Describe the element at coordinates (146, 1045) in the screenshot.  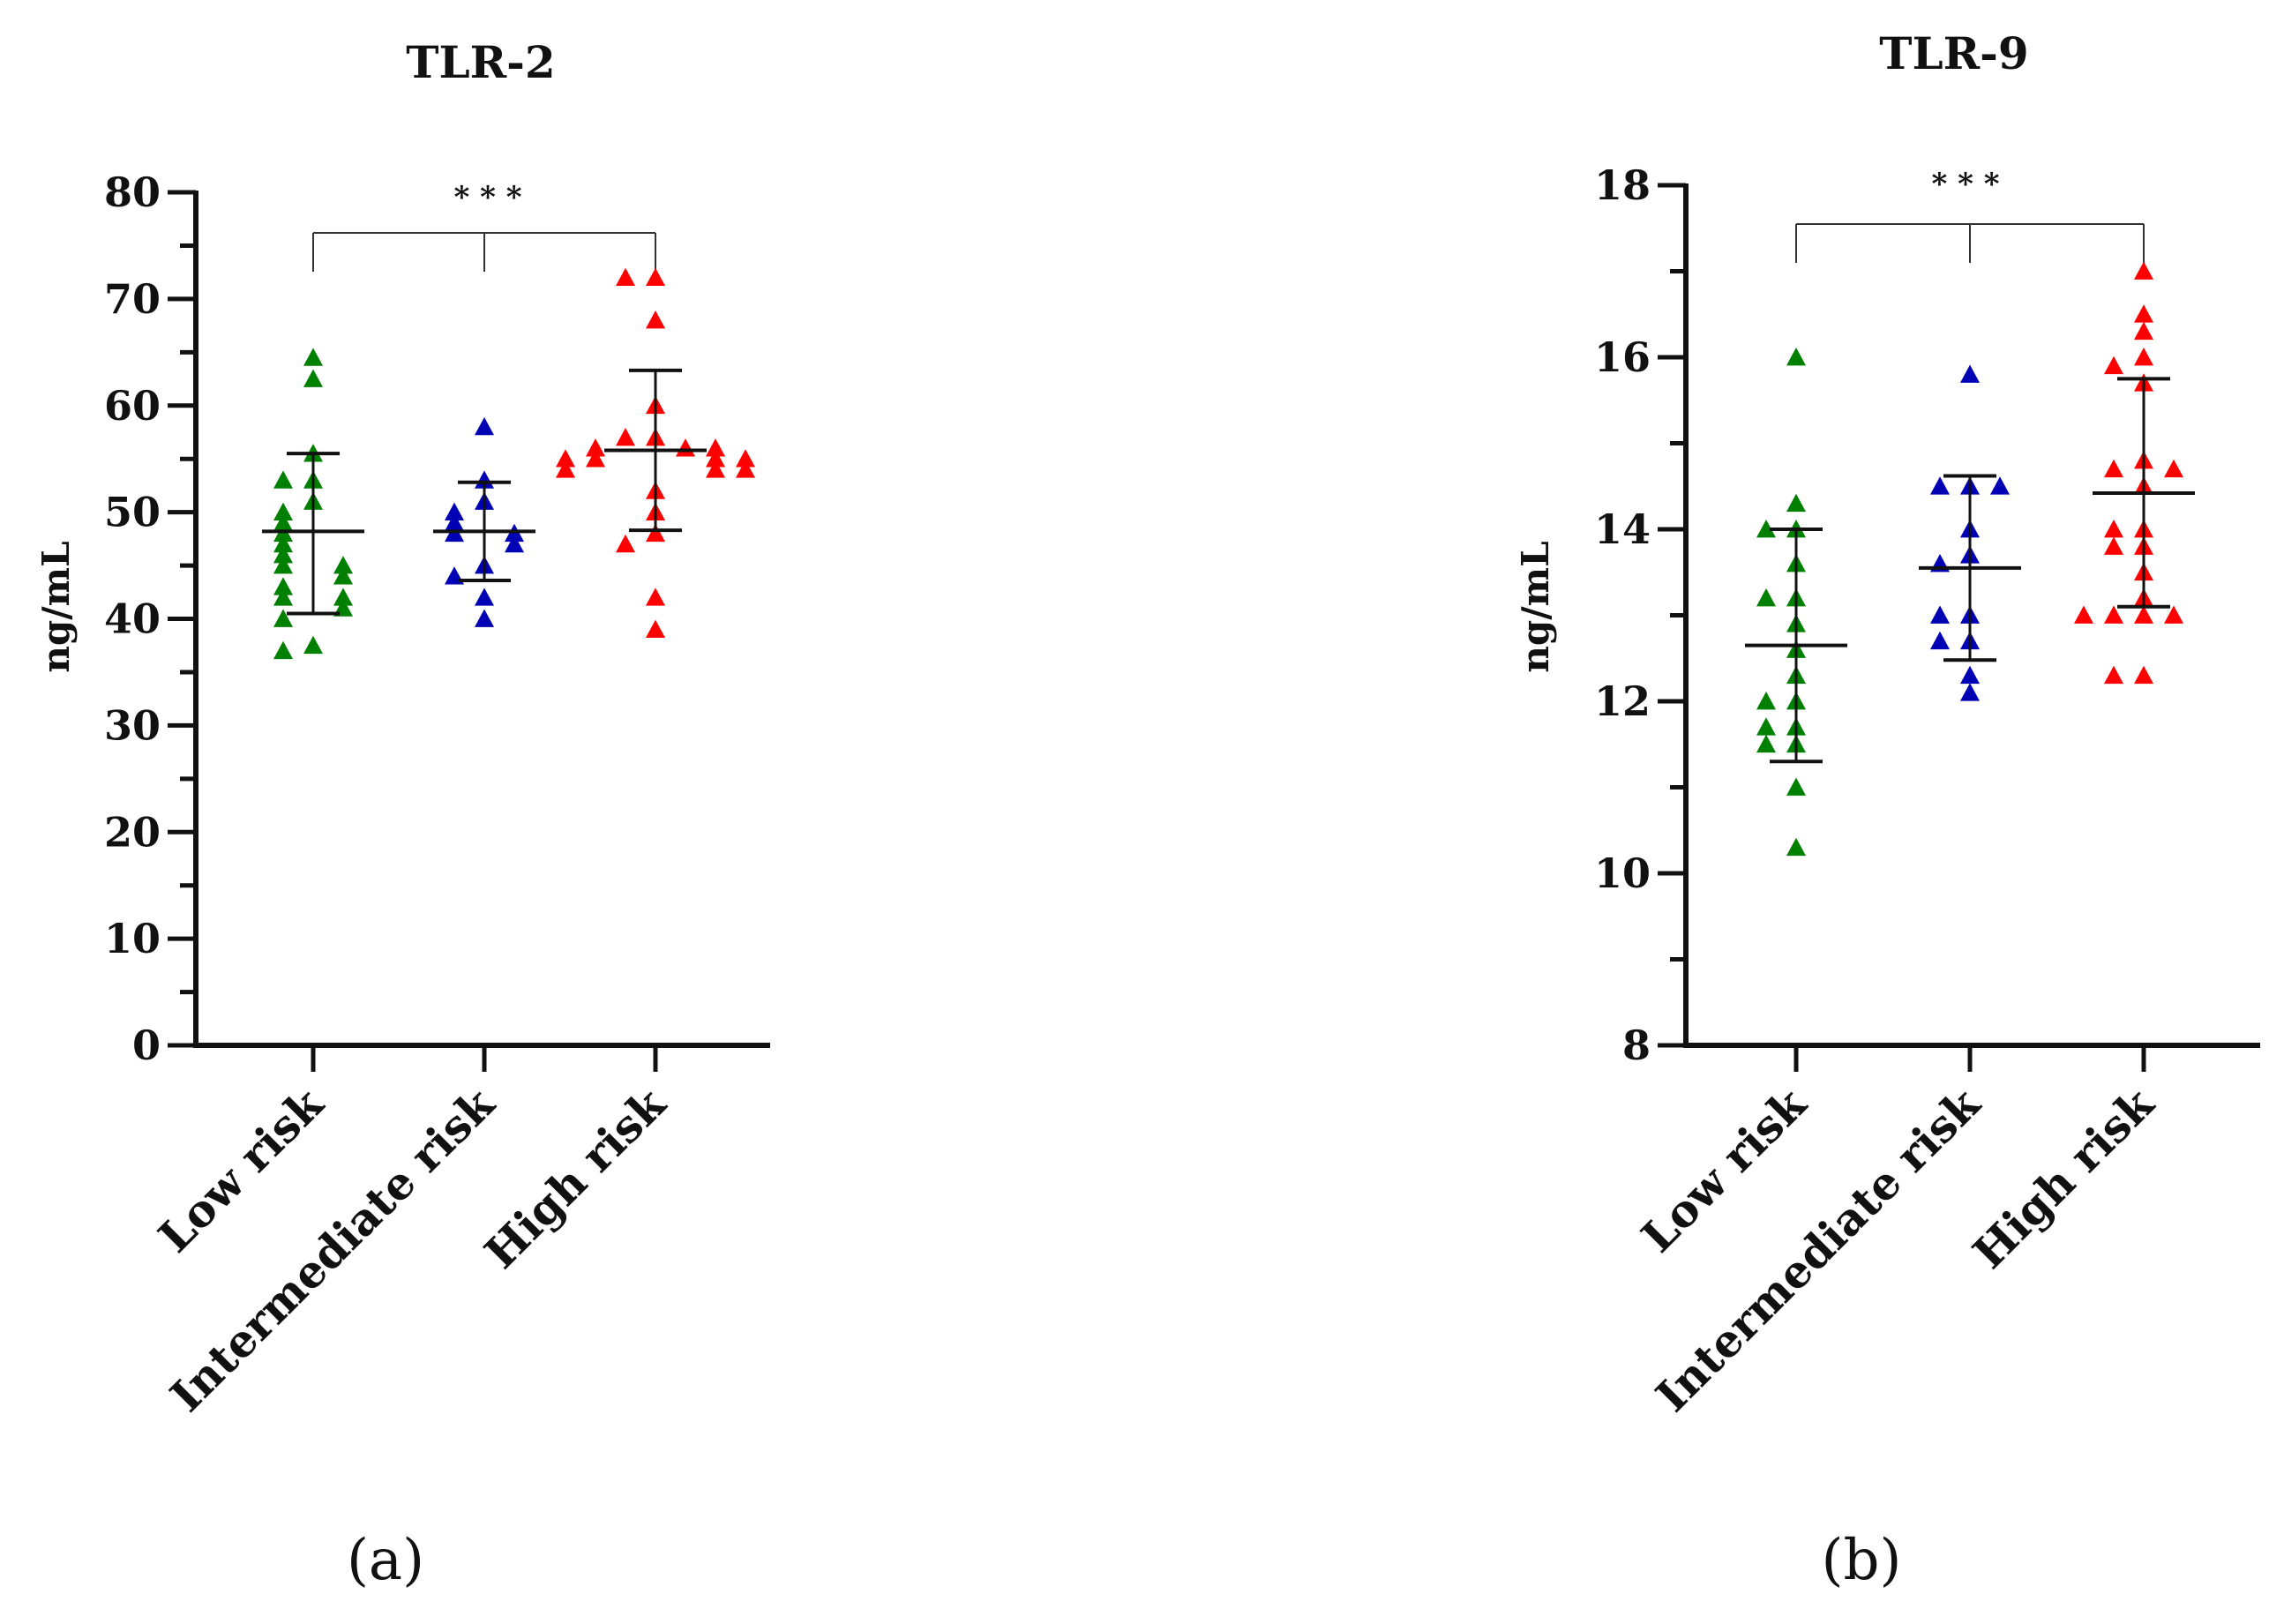
I see `y-tick-label: 0` at that location.